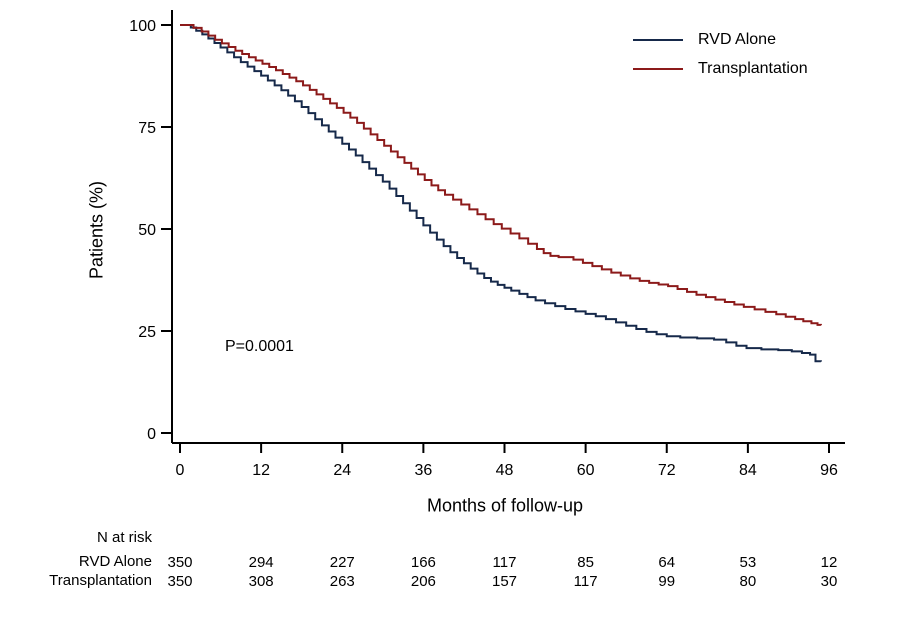 The height and width of the screenshot is (626, 898). What do you see at coordinates (505, 505) in the screenshot?
I see `x-axis-title: Months of follow-up` at bounding box center [505, 505].